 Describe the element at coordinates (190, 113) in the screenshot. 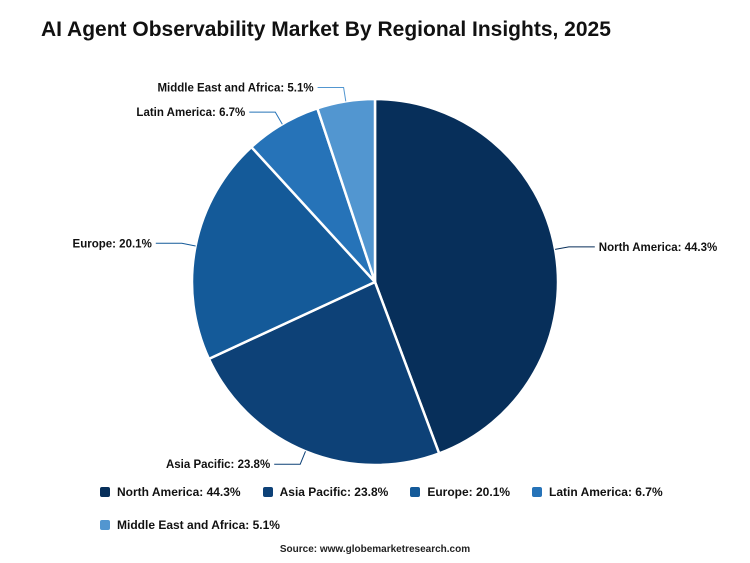

I see `slice-label-latin-america: Latin America: 6.7%` at that location.